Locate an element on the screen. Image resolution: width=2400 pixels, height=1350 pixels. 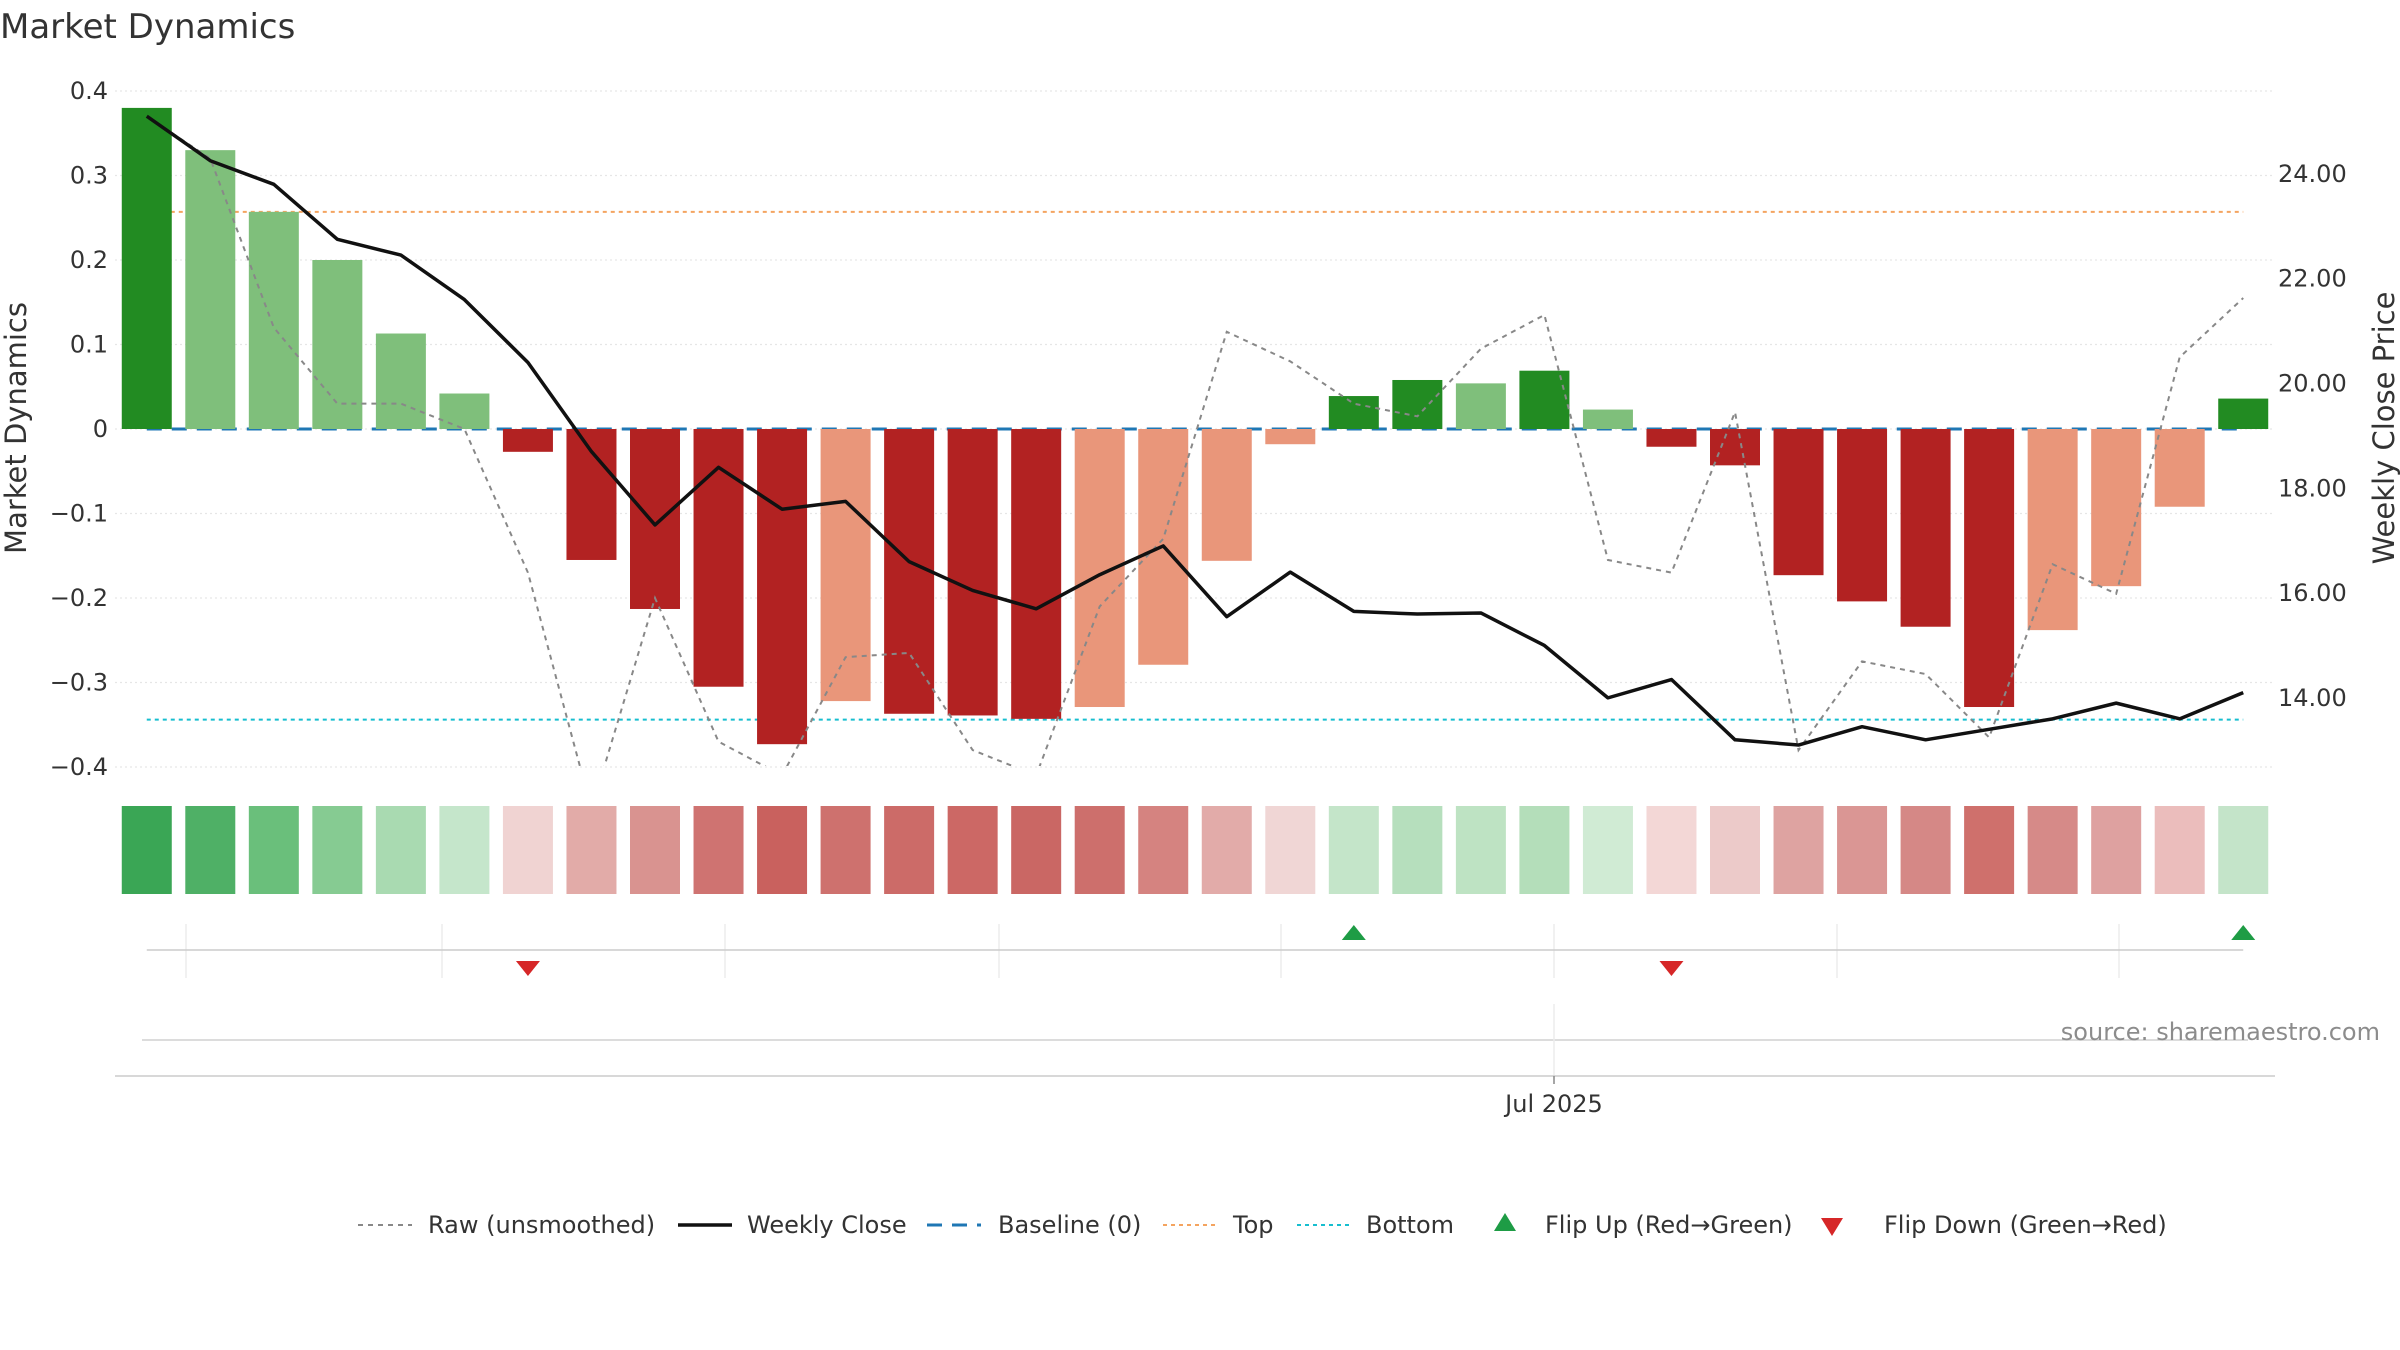
x-axis: Jul 2025 is located at coordinates (1195, 1061).